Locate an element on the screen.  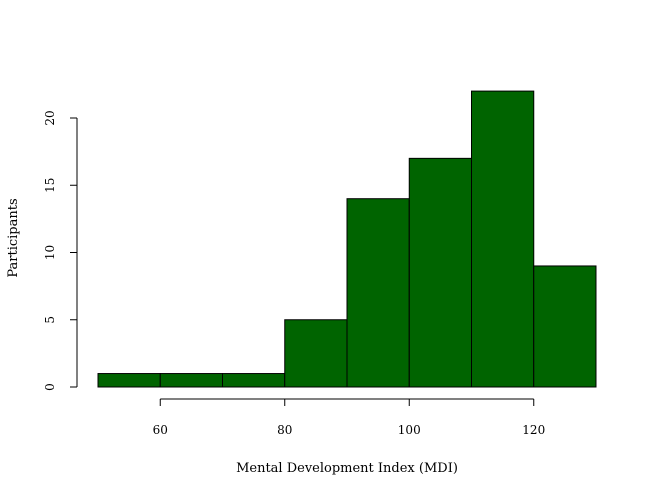
y-tick-label: 15 is located at coordinates (50, 185).